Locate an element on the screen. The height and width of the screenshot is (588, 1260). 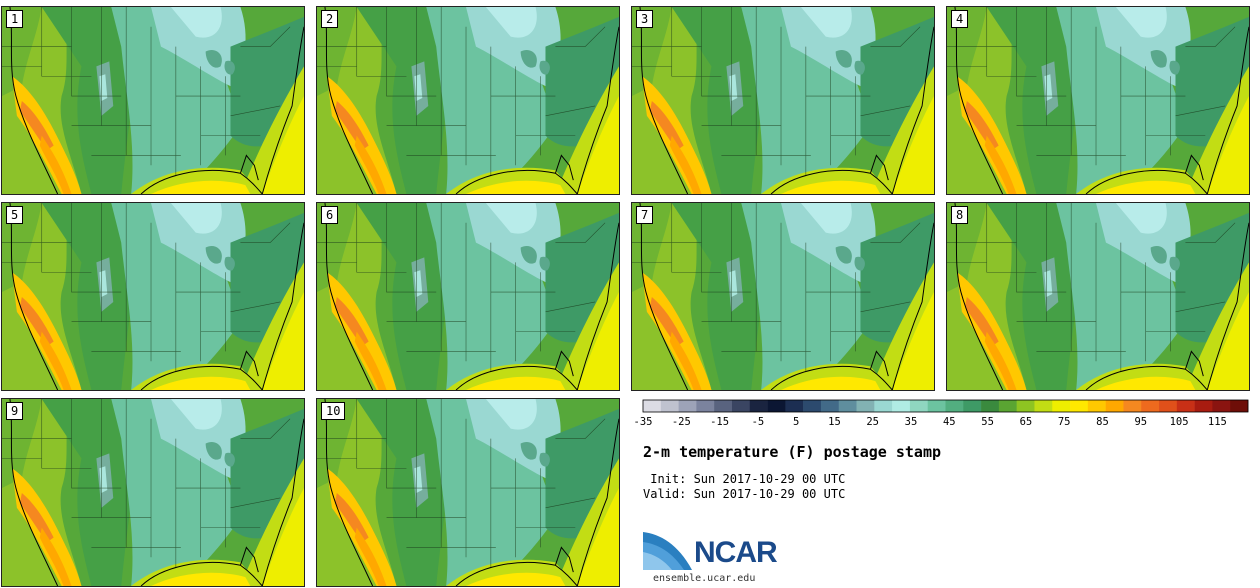
colorbar-graphic: -35 -25 -15 -5 5 15 25 35 45 55 65 75 85 95 105 115 is located at coordinates (941, 413).